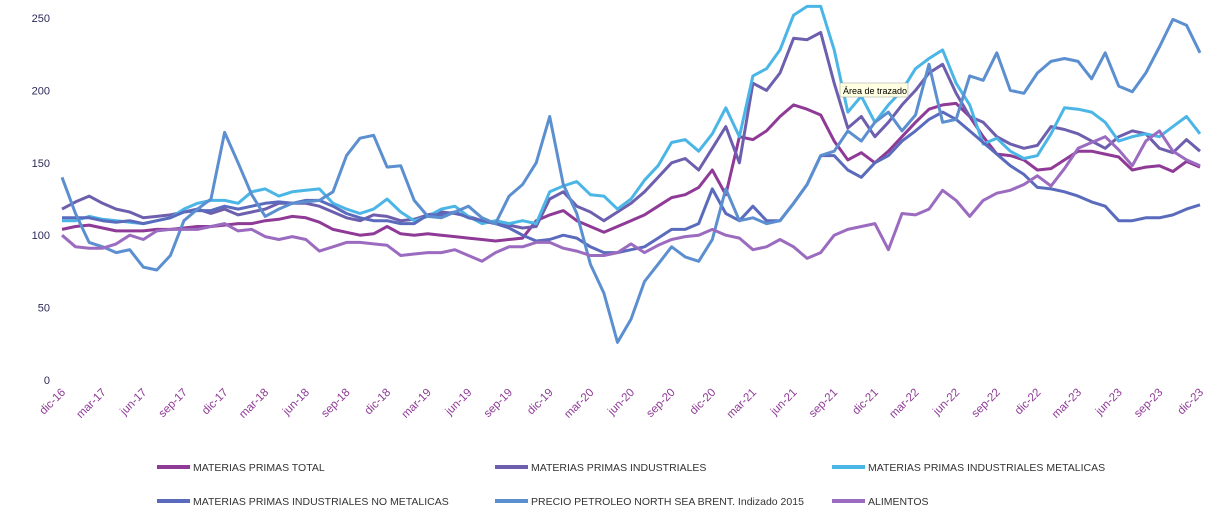  What do you see at coordinates (41, 236) in the screenshot?
I see `y-tick-label: 100` at bounding box center [41, 236].